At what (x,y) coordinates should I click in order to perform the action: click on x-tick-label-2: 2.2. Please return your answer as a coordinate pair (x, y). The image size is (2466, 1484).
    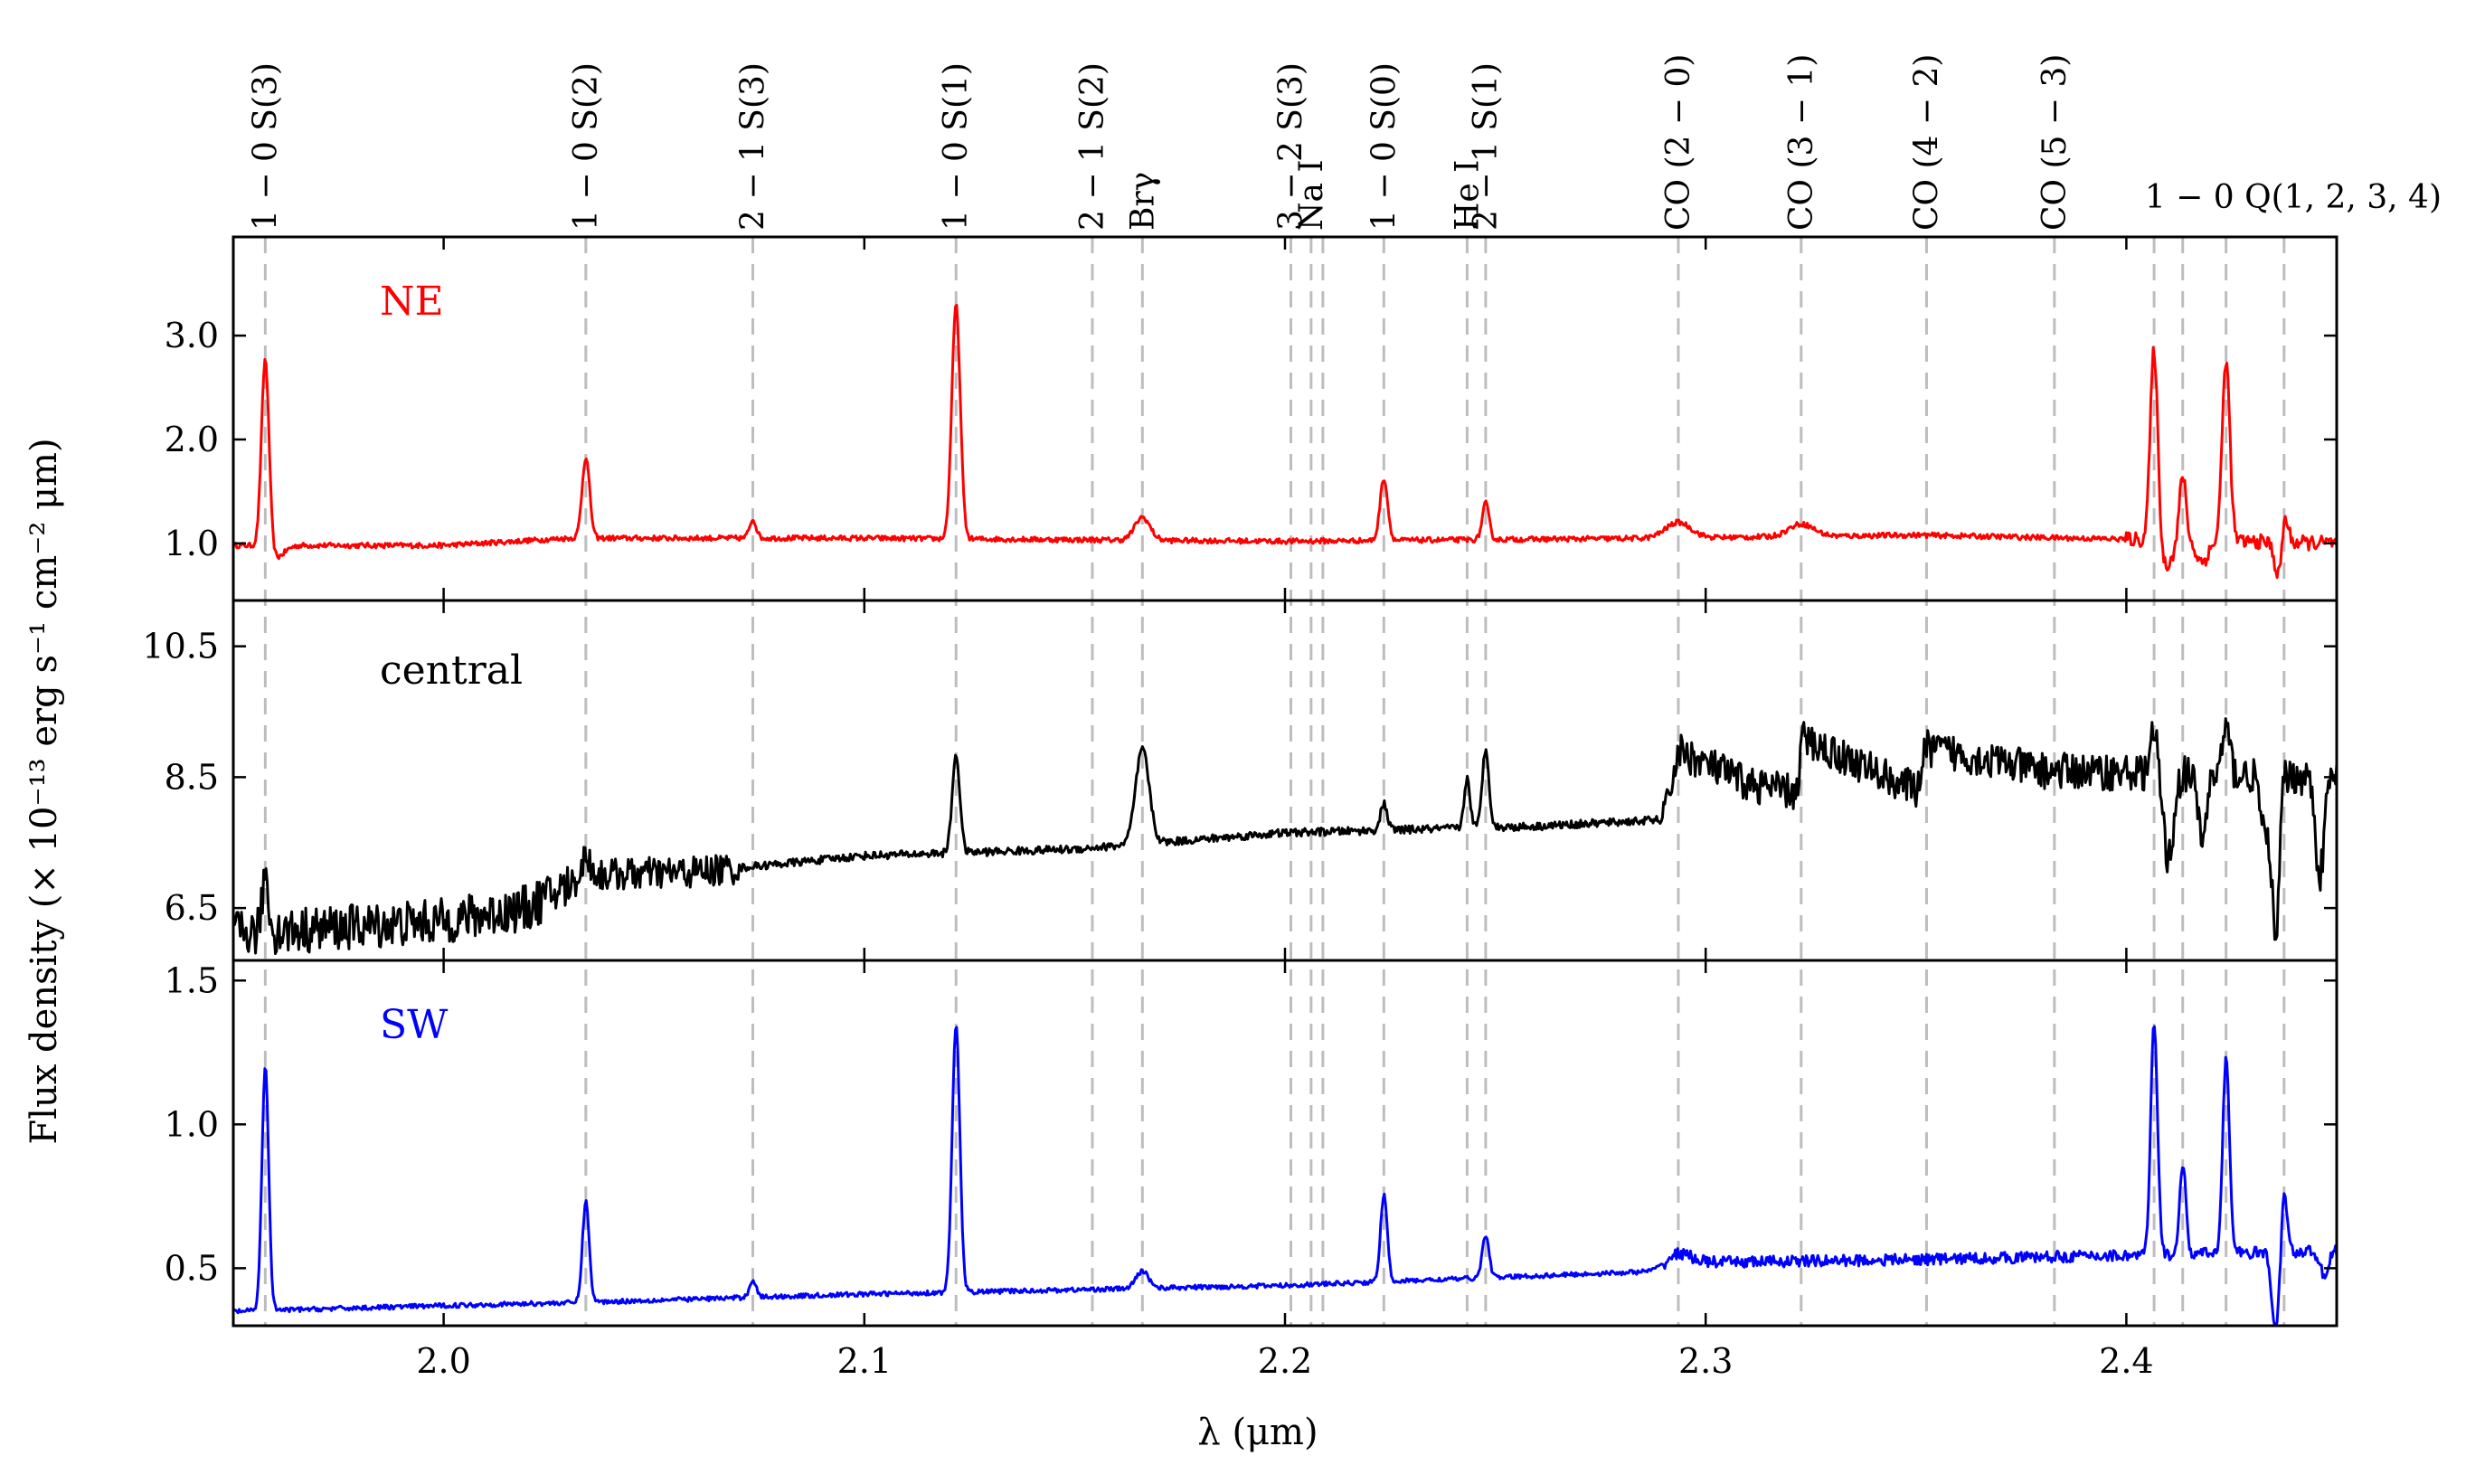
    Looking at the image, I should click on (1285, 1361).